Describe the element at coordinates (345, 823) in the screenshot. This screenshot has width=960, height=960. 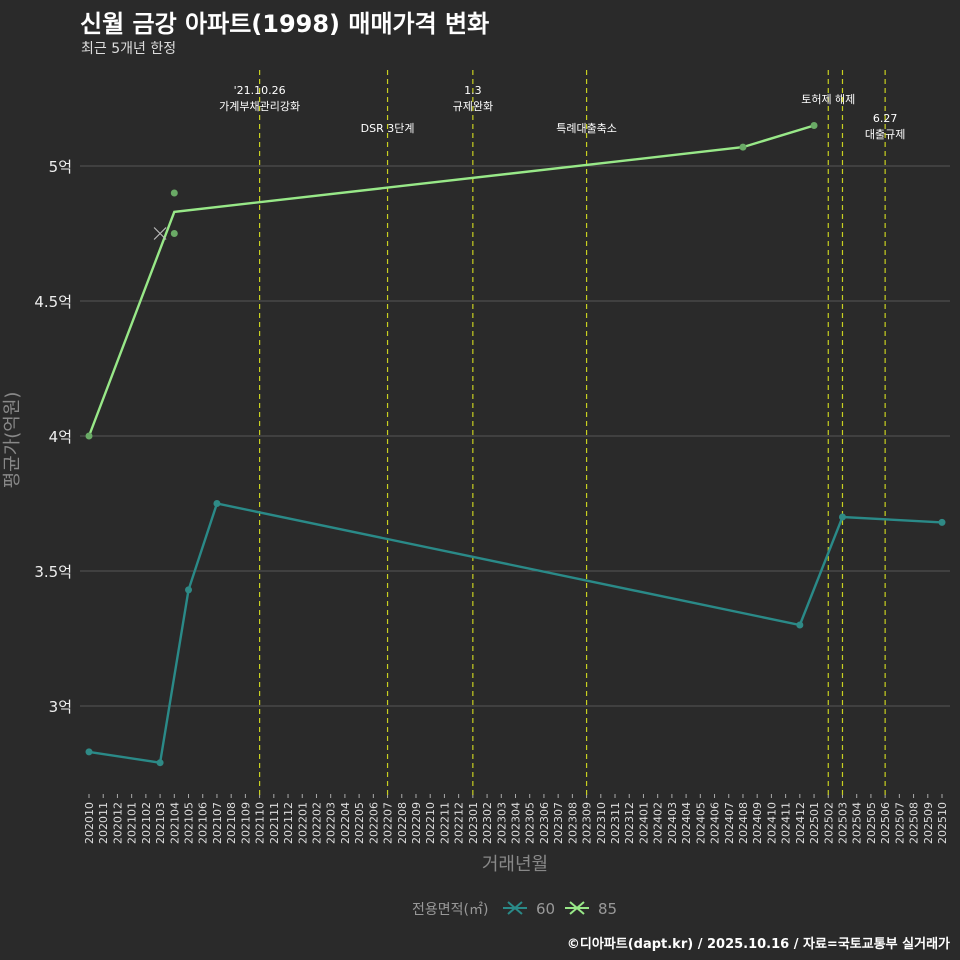
I see `x-tick-label: 202204` at that location.